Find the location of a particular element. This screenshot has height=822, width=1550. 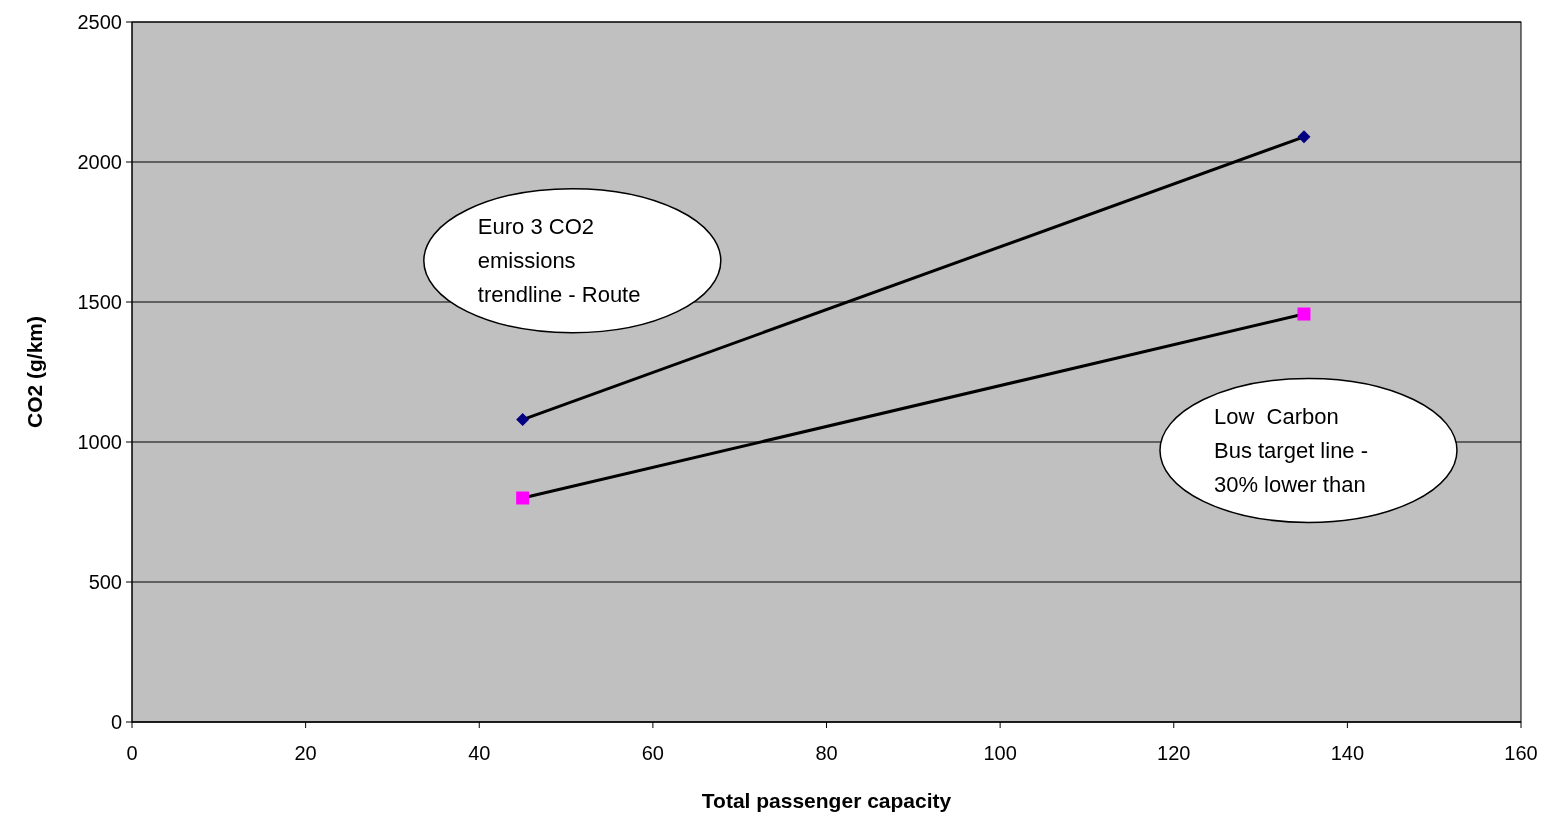

x-tick-label: 20 is located at coordinates (305, 753).